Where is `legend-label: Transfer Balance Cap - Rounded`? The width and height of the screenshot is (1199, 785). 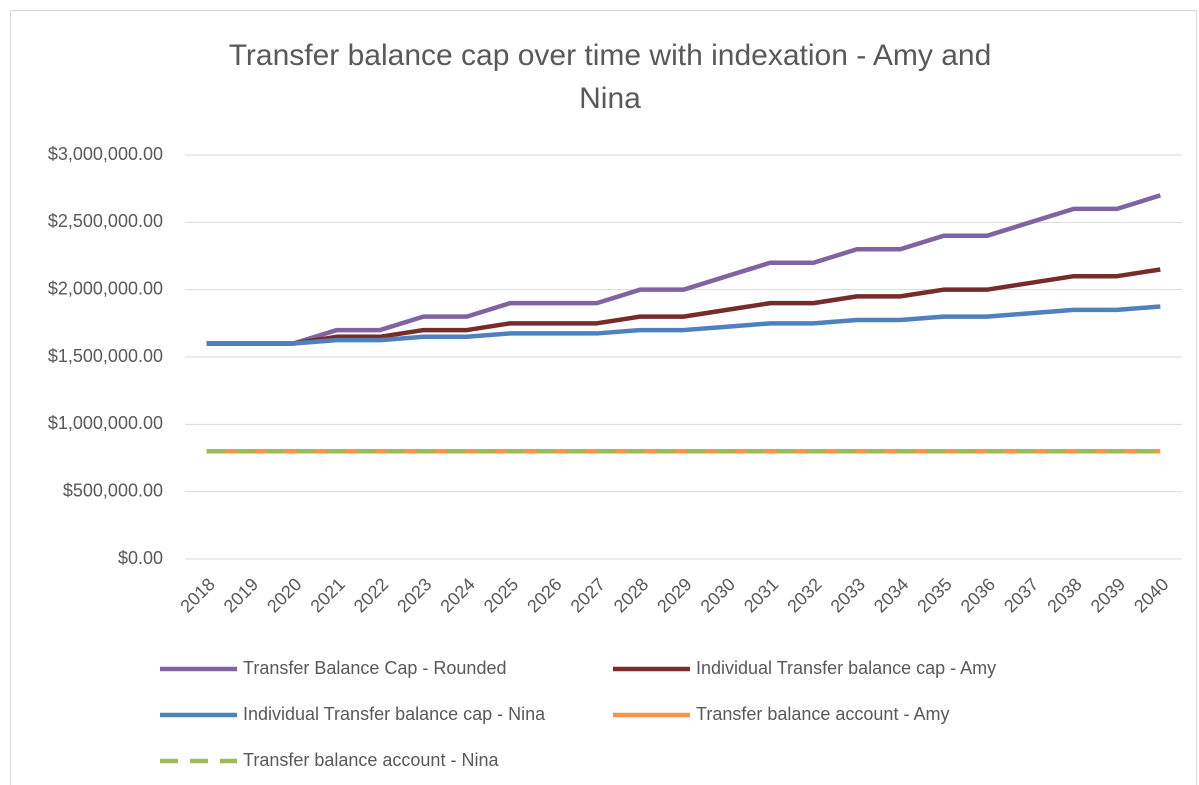 legend-label: Transfer Balance Cap - Rounded is located at coordinates (374, 668).